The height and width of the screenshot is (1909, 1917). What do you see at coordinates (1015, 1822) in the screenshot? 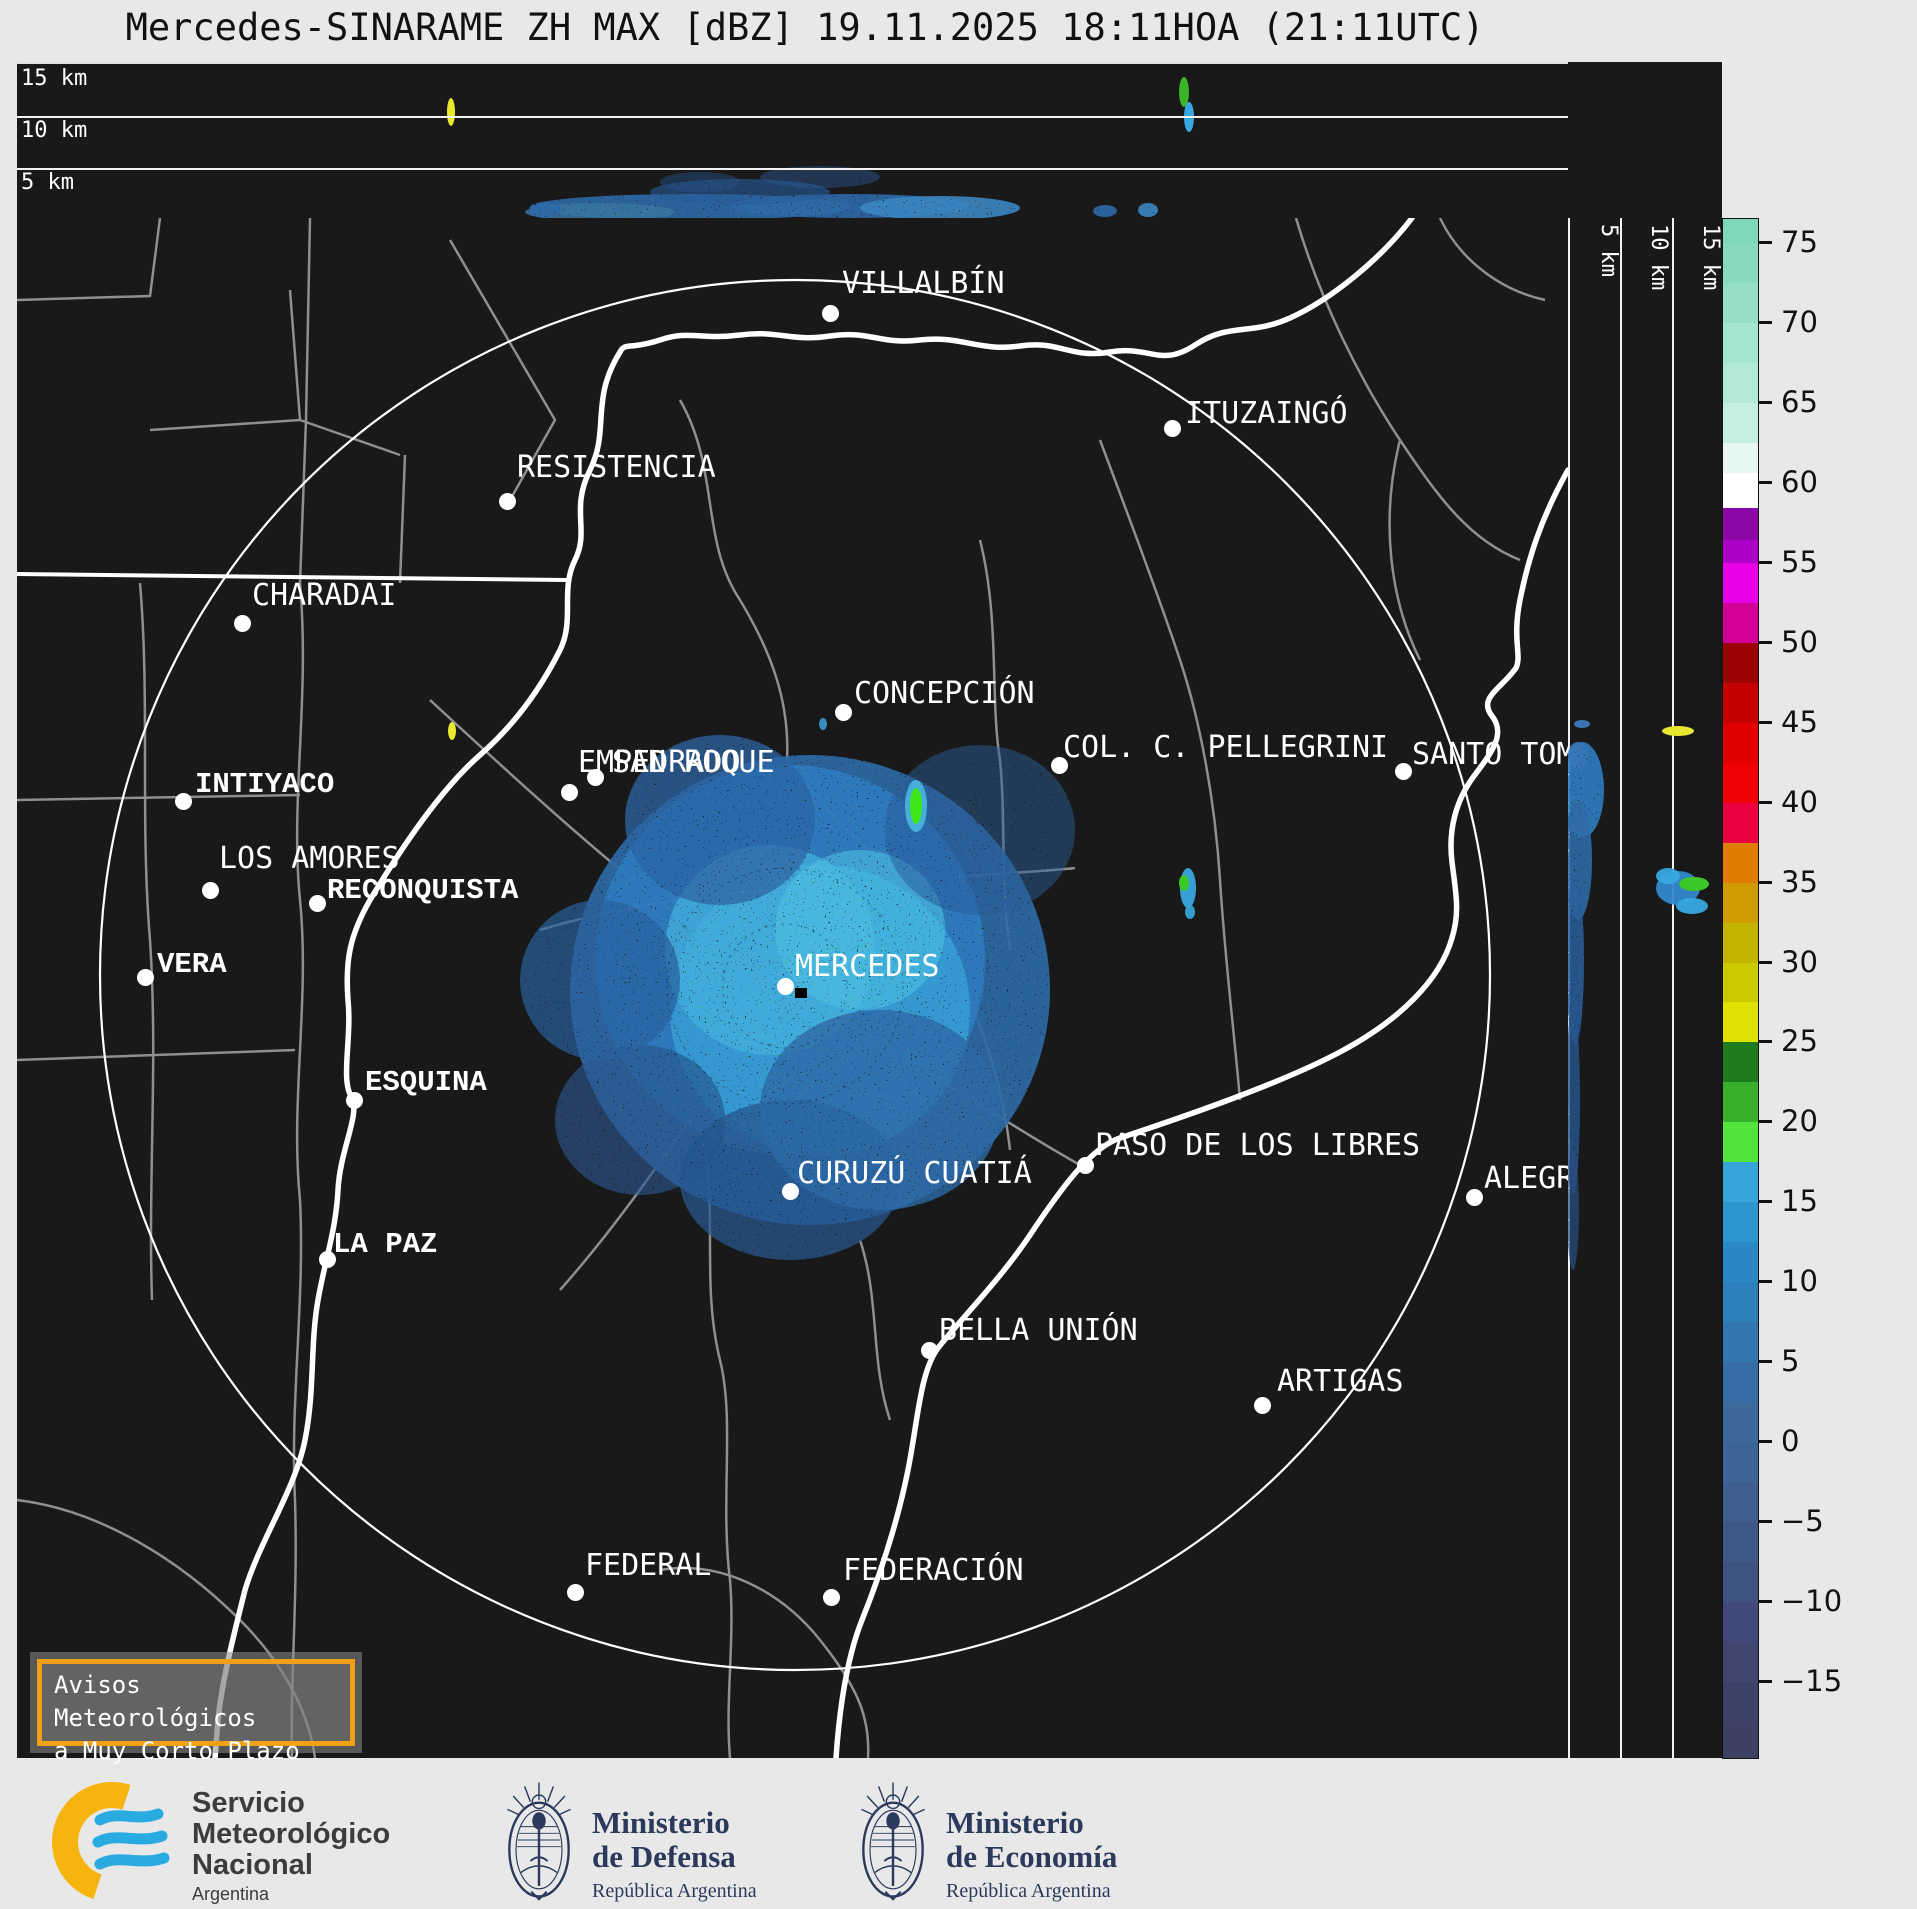
I see `economia-line1: Ministerio` at bounding box center [1015, 1822].